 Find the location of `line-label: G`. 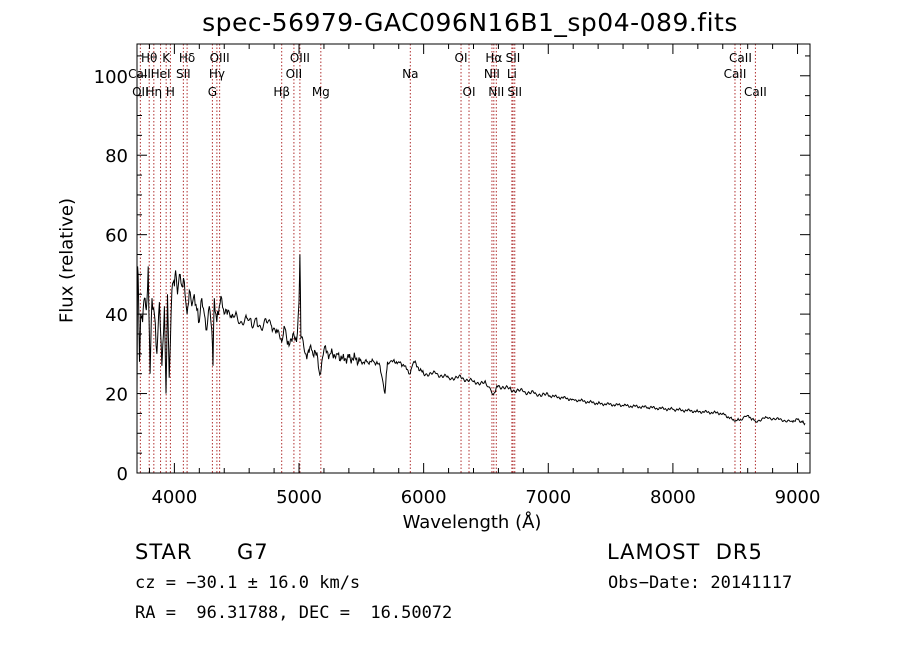

line-label: G is located at coordinates (212, 92).